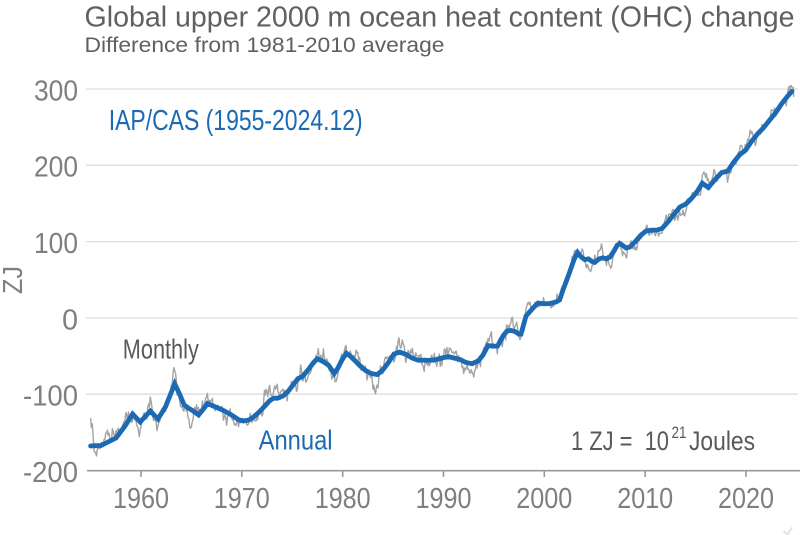  I want to click on svg-text: -200, so click(50, 473).